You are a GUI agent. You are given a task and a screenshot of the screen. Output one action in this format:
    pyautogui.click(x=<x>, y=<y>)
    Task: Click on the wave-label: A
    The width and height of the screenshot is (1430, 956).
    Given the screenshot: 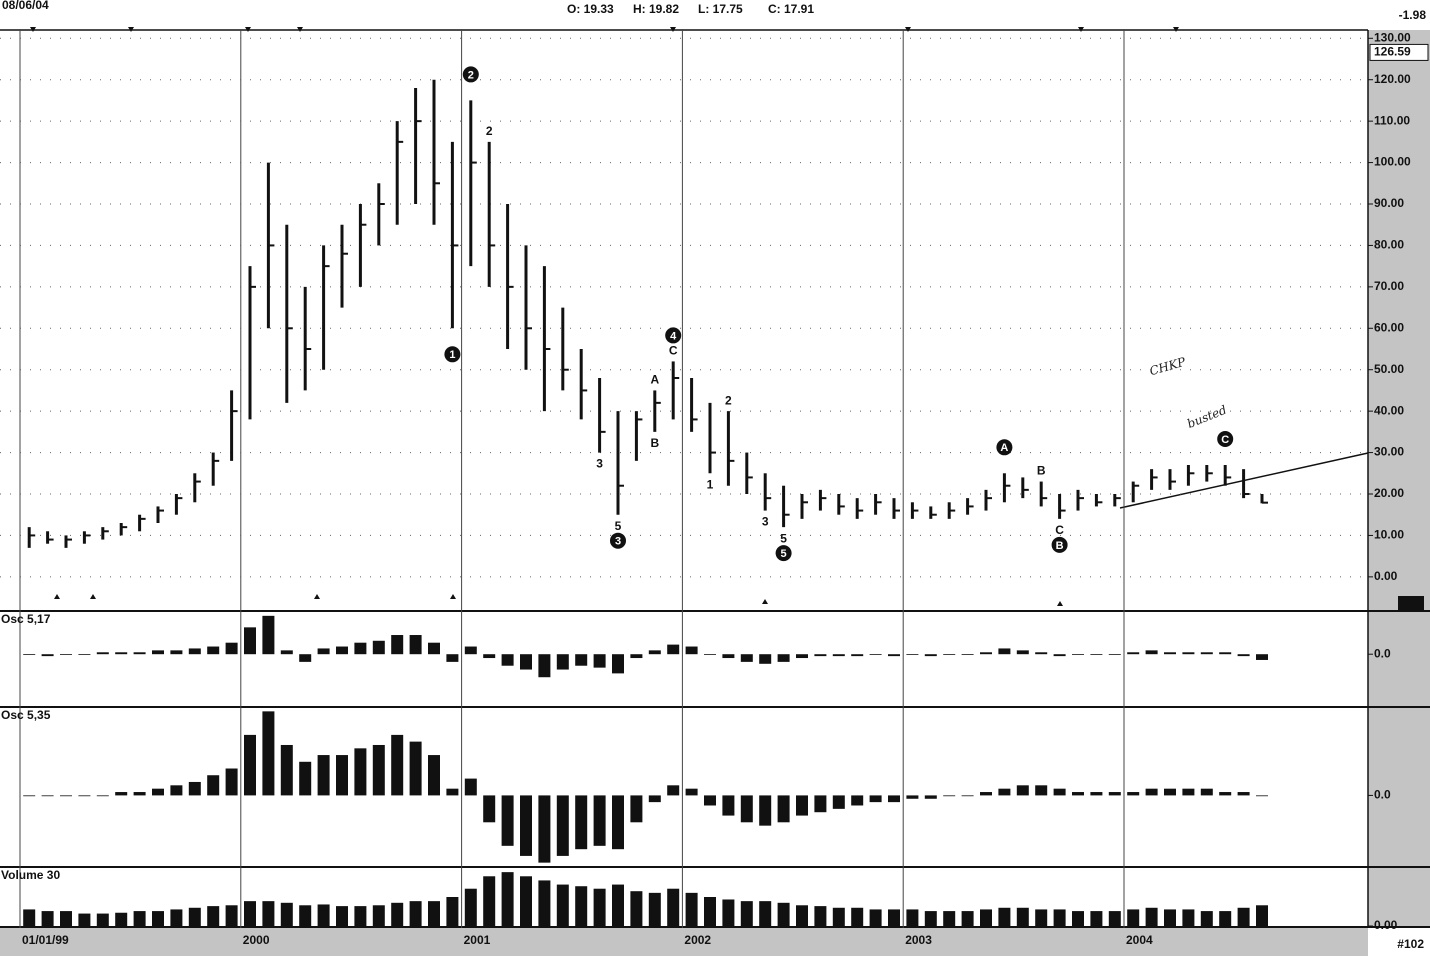 What is the action you would take?
    pyautogui.click(x=654, y=380)
    